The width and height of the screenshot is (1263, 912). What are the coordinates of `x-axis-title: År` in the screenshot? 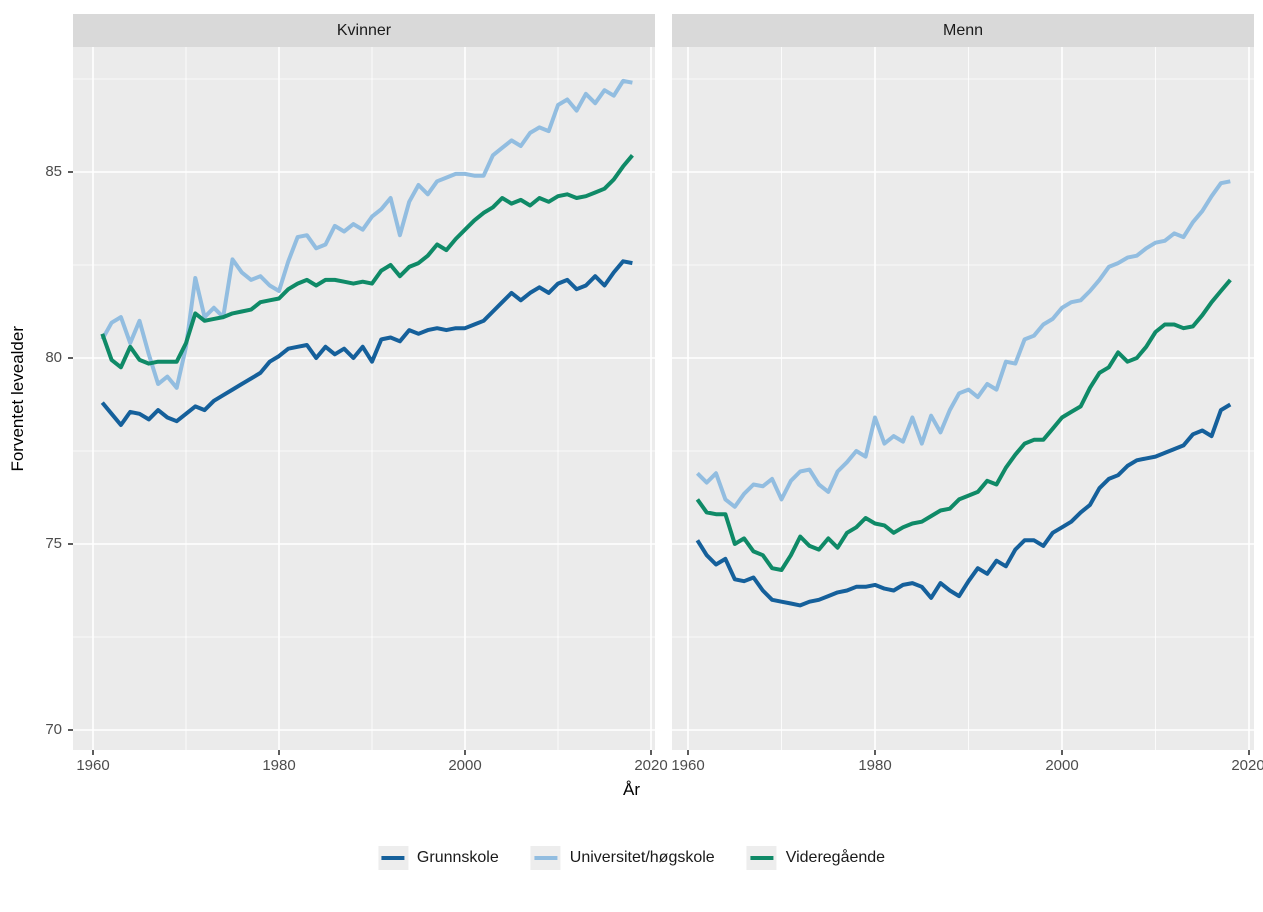 It's located at (631, 789).